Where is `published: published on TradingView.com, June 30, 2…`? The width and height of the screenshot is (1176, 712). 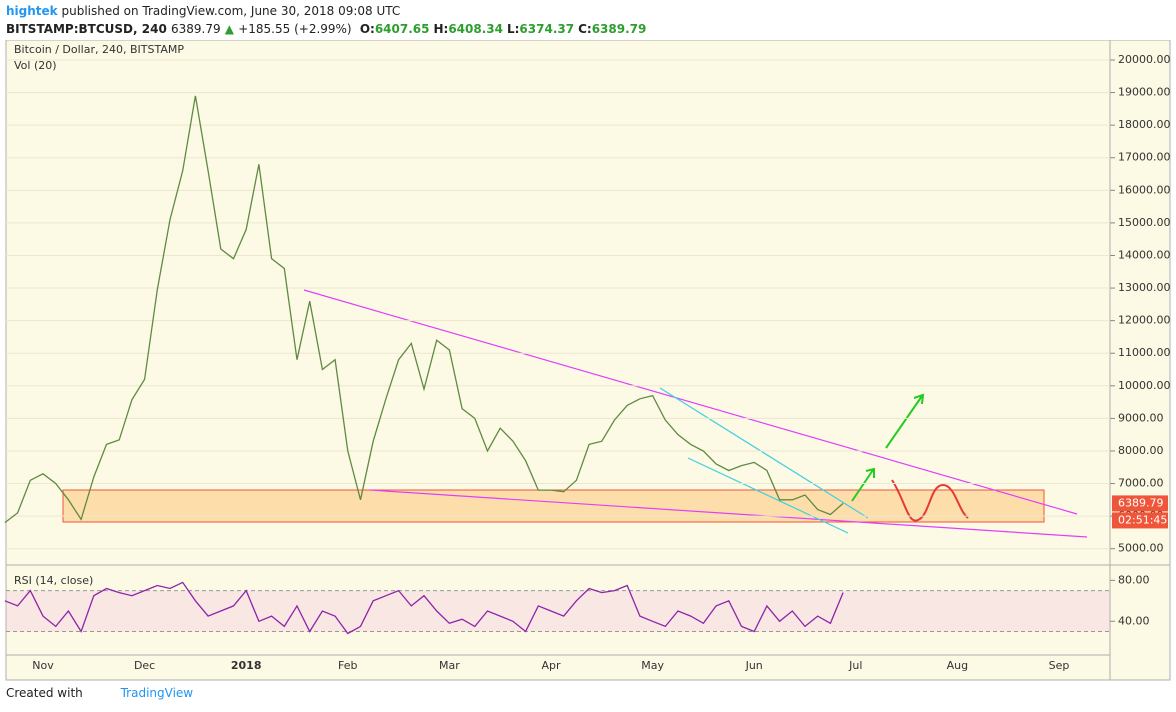
published: published on TradingView.com, June 30, 2… is located at coordinates (231, 11).